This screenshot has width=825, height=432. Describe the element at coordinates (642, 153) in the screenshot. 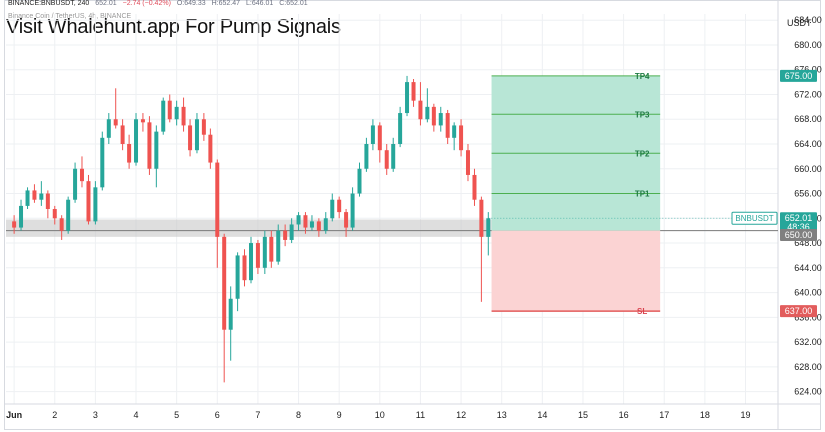

I see `target-label-tp2: TP2` at that location.